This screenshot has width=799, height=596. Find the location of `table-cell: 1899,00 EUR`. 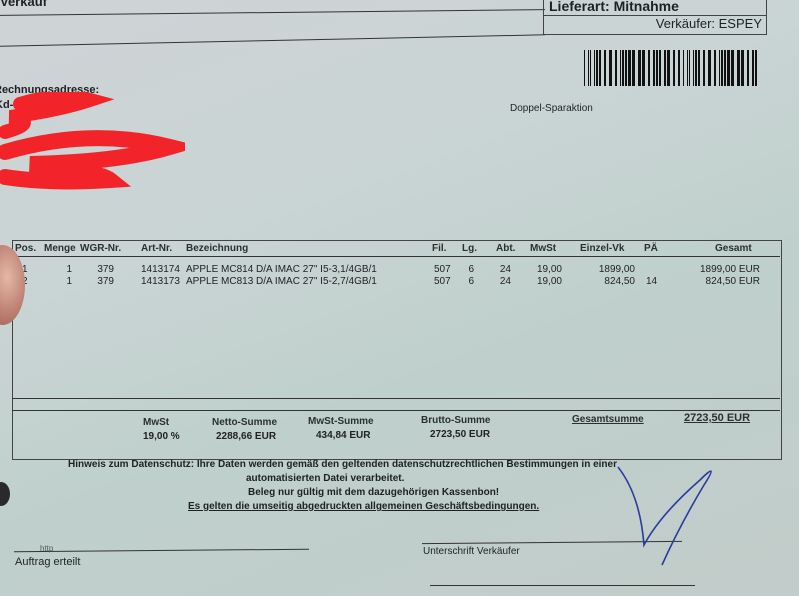

table-cell: 1899,00 EUR is located at coordinates (729, 269).